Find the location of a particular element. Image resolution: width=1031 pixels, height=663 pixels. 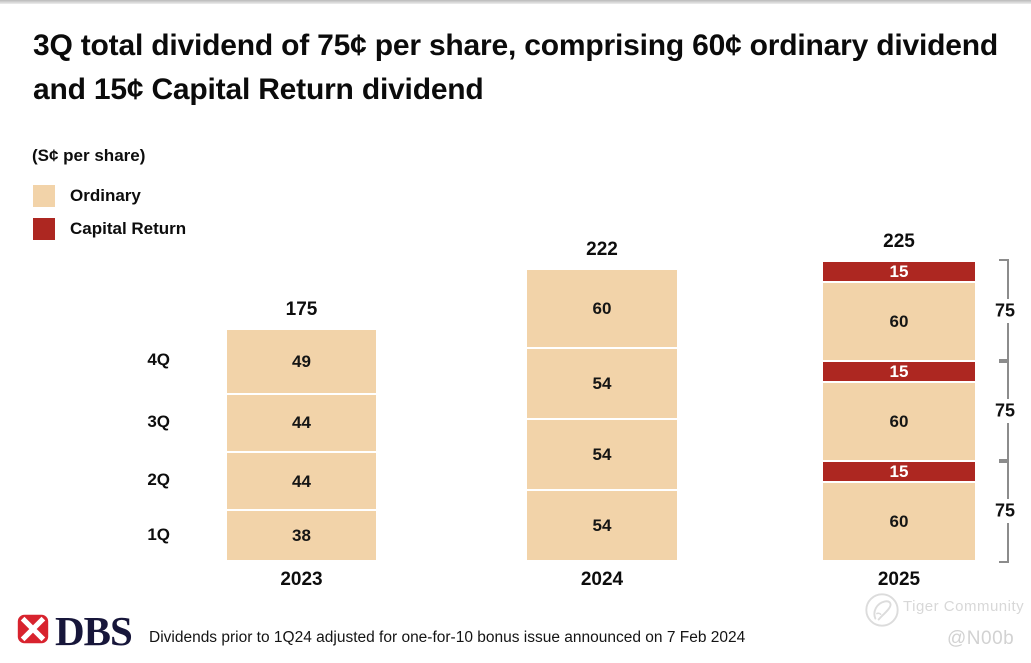

legend: Ordinary Capital Return is located at coordinates (109, 218).